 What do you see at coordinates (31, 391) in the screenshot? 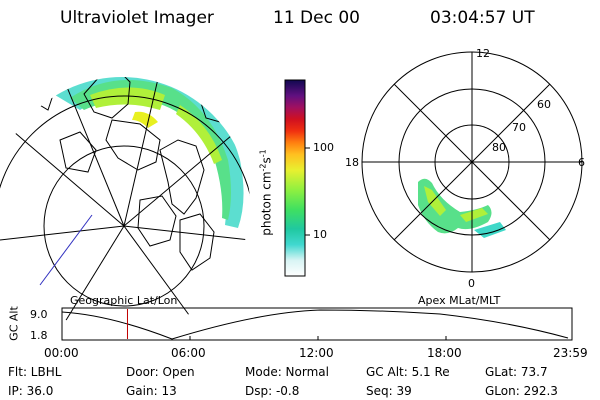
I see `ip-status: IP: 36.0` at bounding box center [31, 391].